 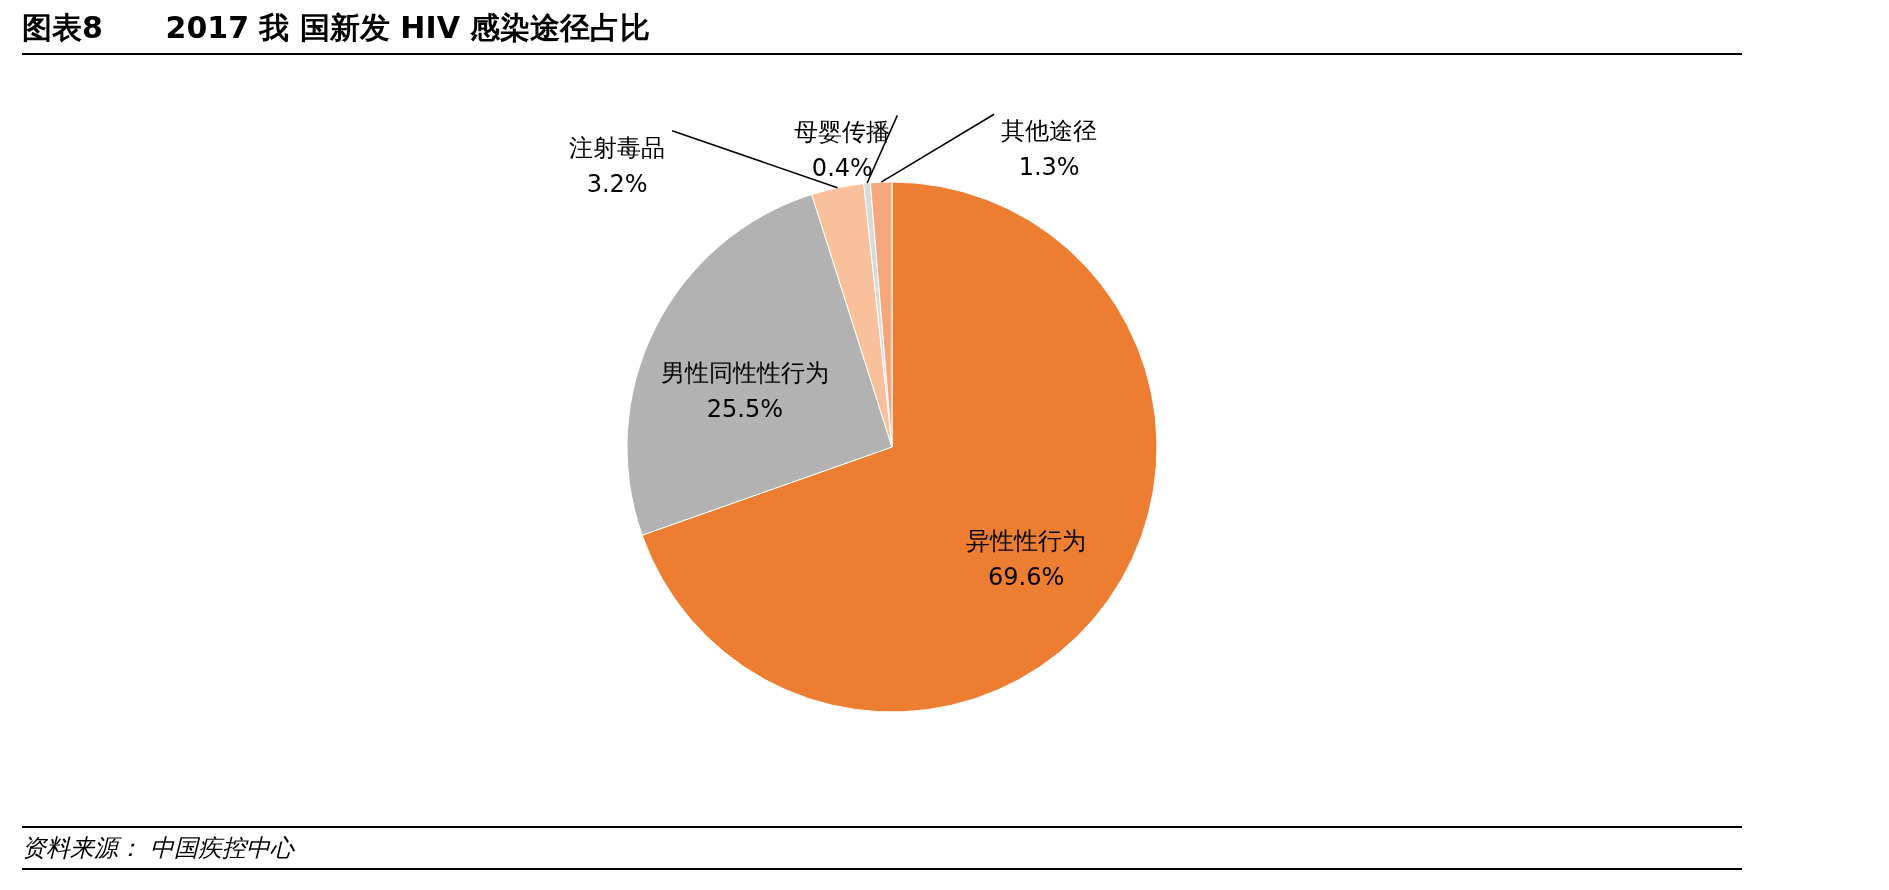 What do you see at coordinates (744, 372) in the screenshot?
I see `slice-label: 男性同性性行为` at bounding box center [744, 372].